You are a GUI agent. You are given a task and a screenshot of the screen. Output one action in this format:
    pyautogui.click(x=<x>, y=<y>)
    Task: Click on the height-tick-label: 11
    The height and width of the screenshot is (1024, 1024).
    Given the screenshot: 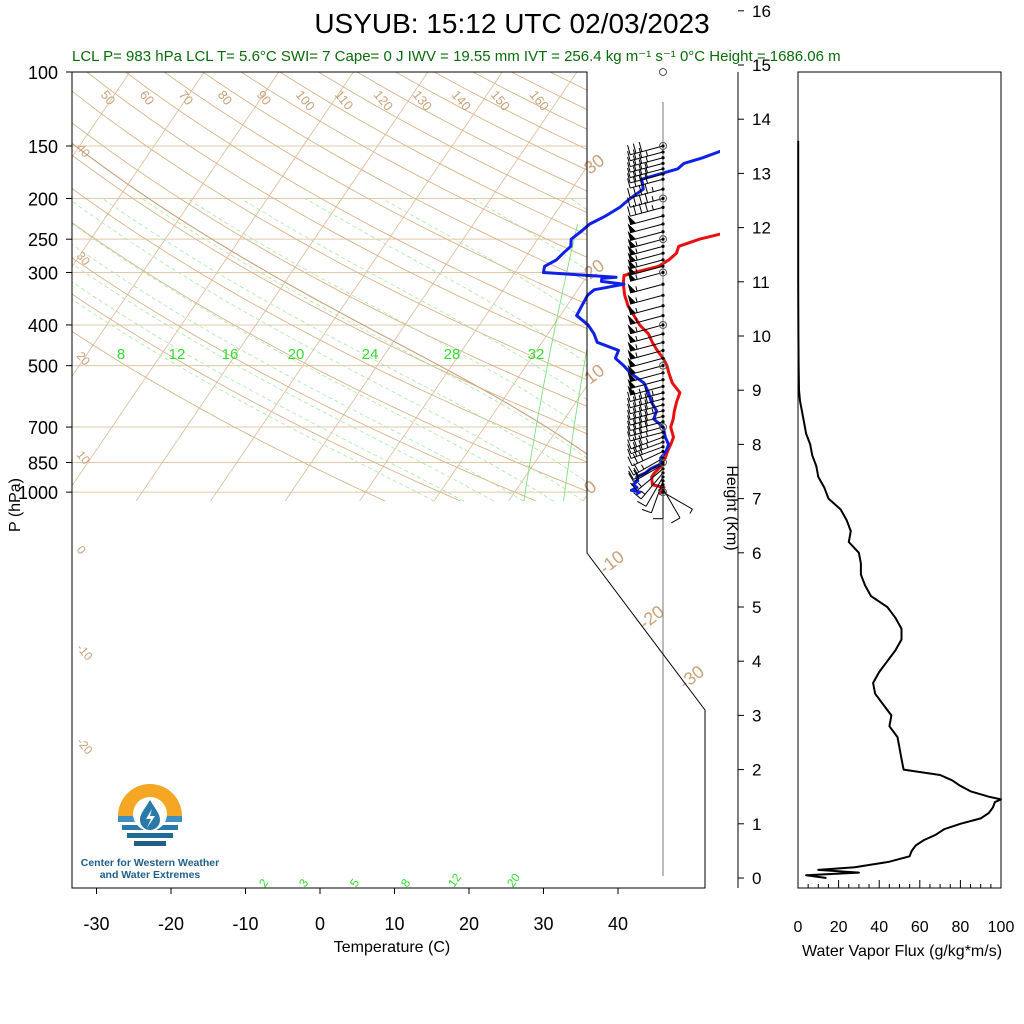 What is the action you would take?
    pyautogui.click(x=761, y=282)
    